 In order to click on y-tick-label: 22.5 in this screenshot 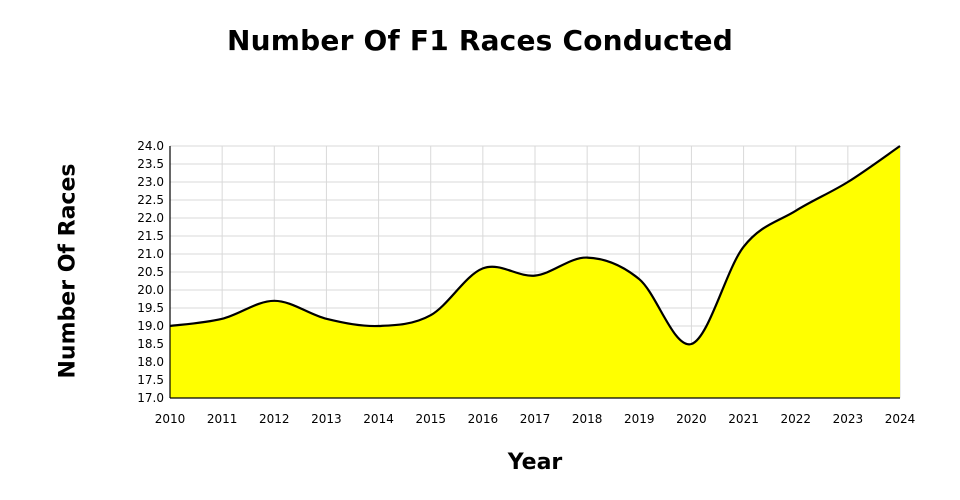, I will do `click(150, 200)`.